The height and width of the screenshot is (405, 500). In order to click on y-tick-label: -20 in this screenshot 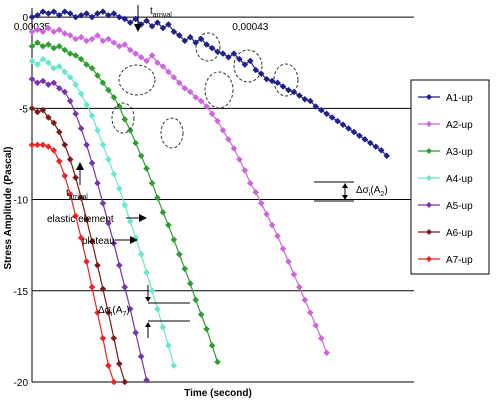, I will do `click(21, 383)`.